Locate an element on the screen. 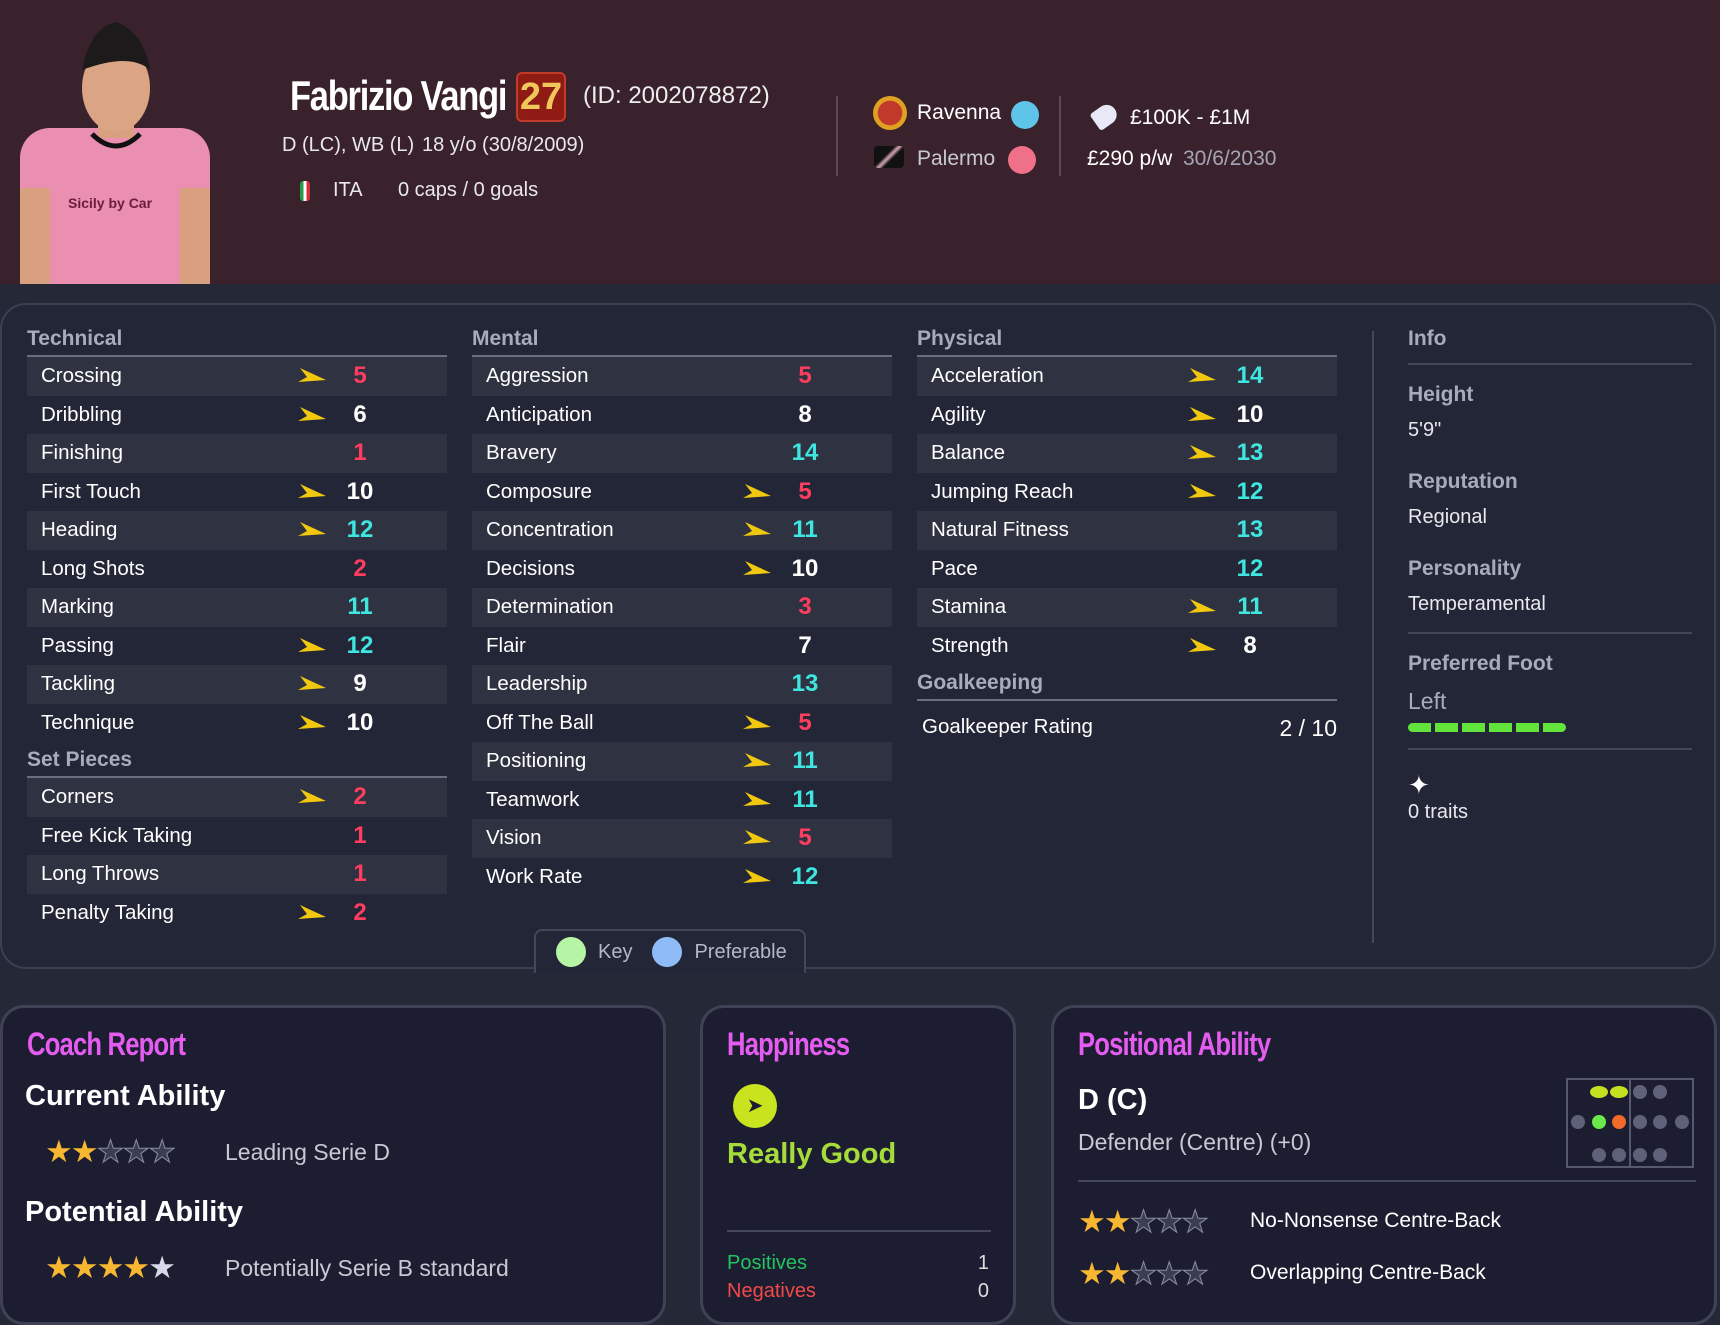 This screenshot has height=1325, width=1720. player-name: Fabrizio Vangi is located at coordinates (398, 95).